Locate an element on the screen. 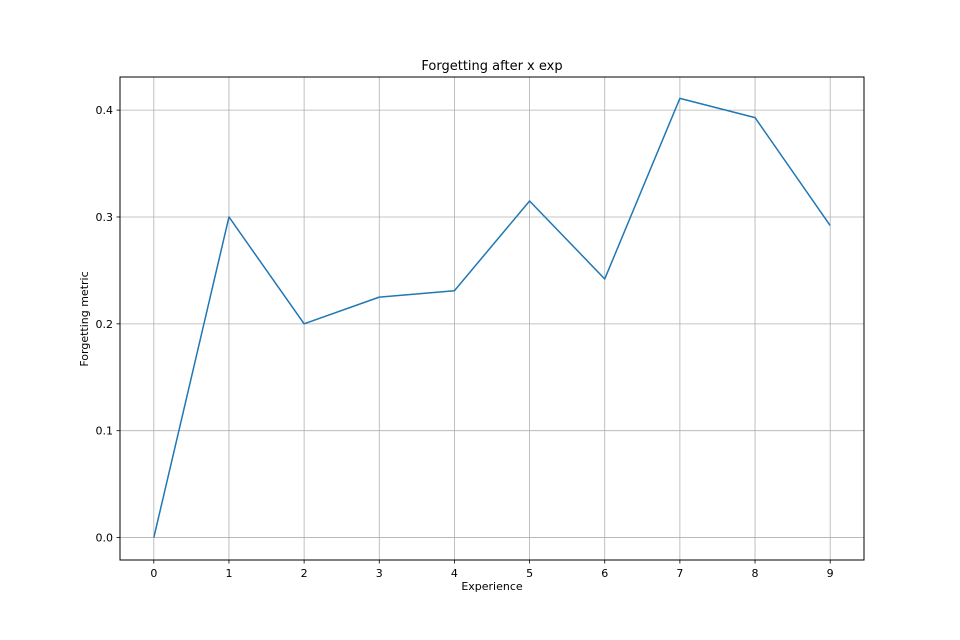 Image resolution: width=960 pixels, height=640 pixels. x-axis-title: Experience is located at coordinates (492, 586).